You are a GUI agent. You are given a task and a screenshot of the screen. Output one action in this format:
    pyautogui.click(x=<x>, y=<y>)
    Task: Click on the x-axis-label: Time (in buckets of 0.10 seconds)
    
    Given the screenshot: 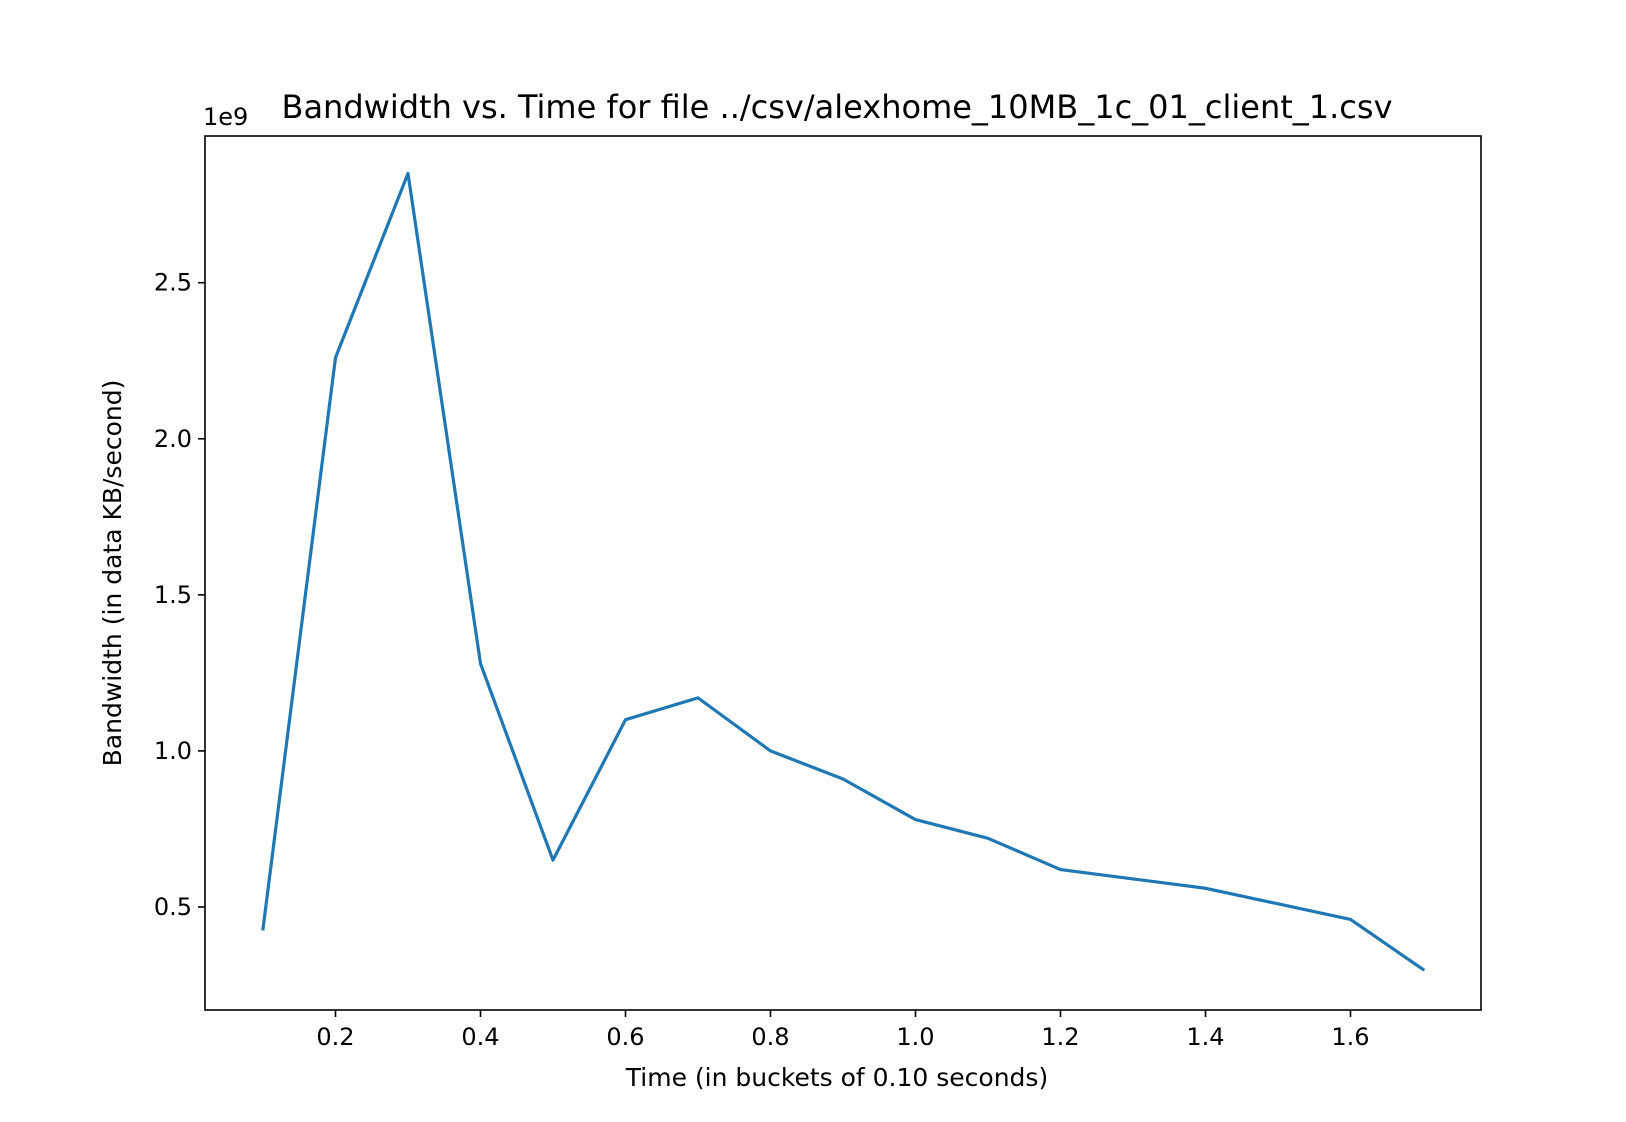 What is the action you would take?
    pyautogui.click(x=836, y=1077)
    